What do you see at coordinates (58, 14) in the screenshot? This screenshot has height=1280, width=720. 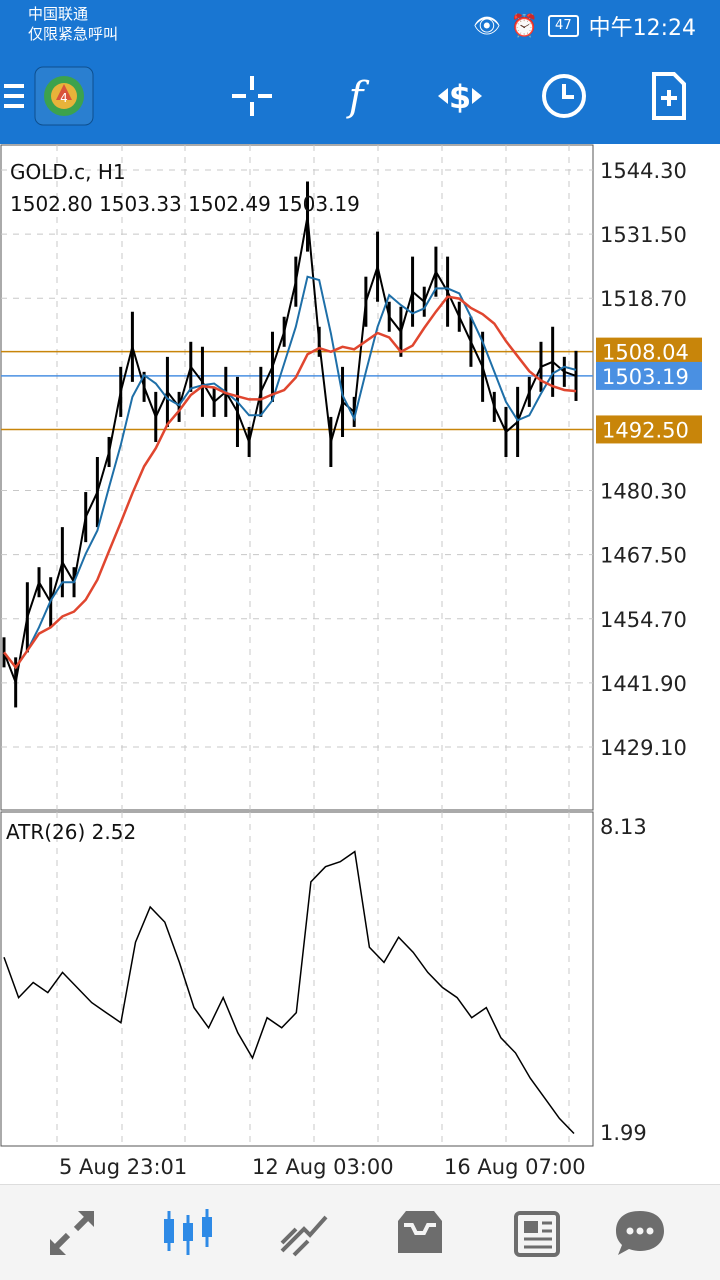 I see `carrier-name: 中国联通` at bounding box center [58, 14].